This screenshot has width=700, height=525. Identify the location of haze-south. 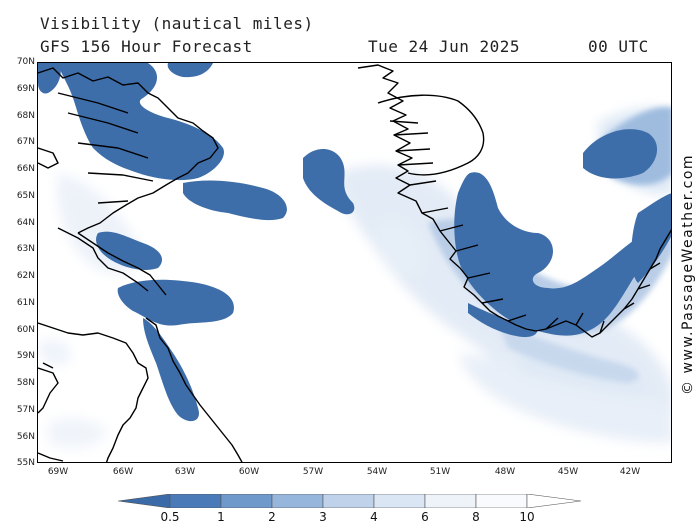
(564, 398).